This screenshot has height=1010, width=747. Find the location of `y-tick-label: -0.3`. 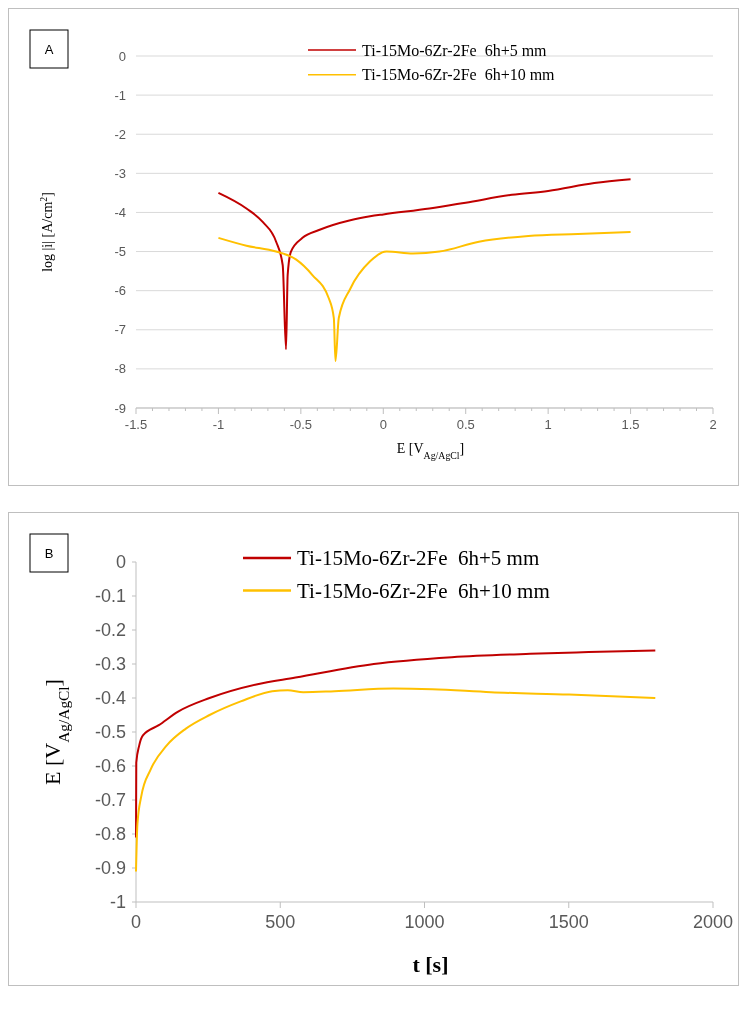

y-tick-label: -0.3 is located at coordinates (110, 664).